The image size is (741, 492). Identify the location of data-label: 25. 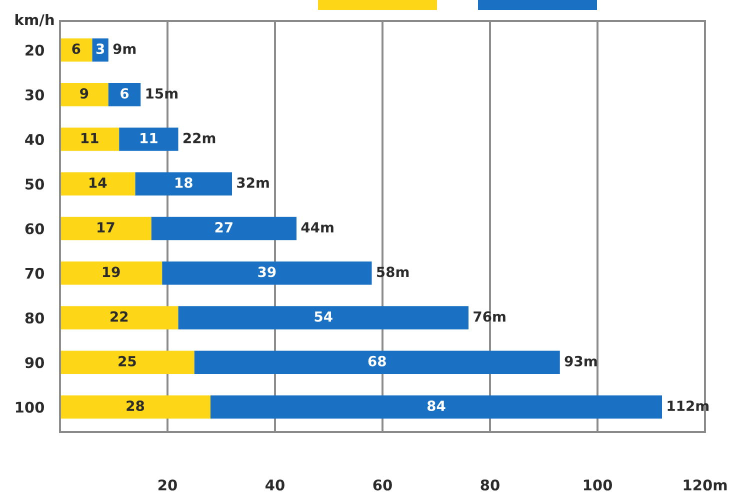
(127, 361).